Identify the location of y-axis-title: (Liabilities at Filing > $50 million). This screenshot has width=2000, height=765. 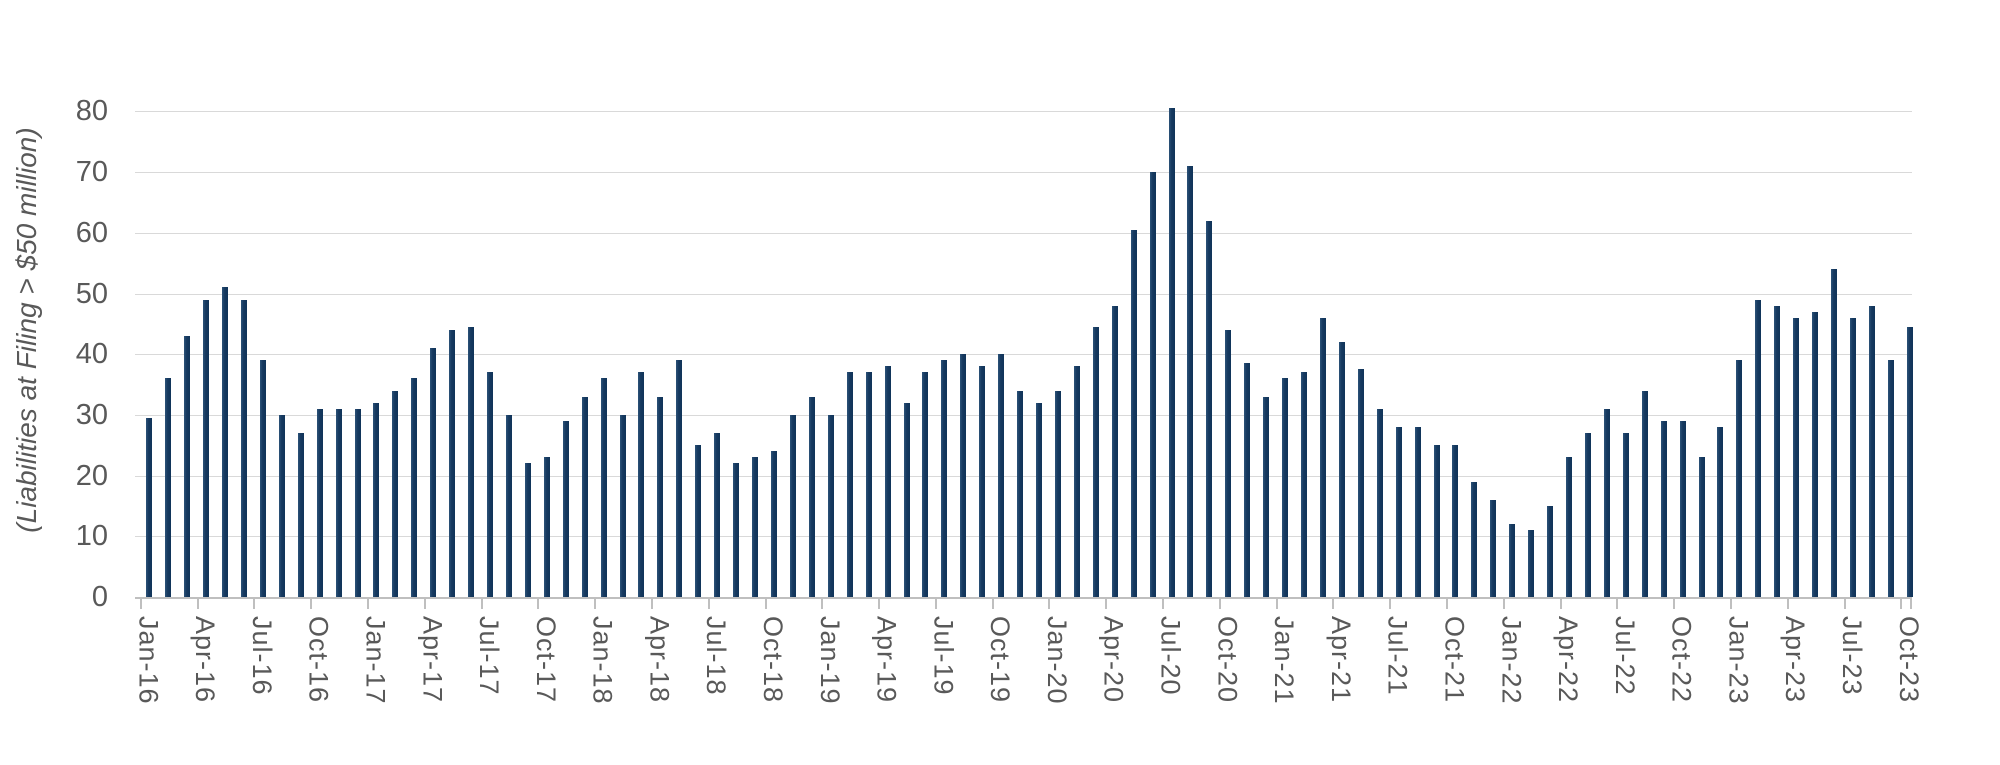
(26, 330).